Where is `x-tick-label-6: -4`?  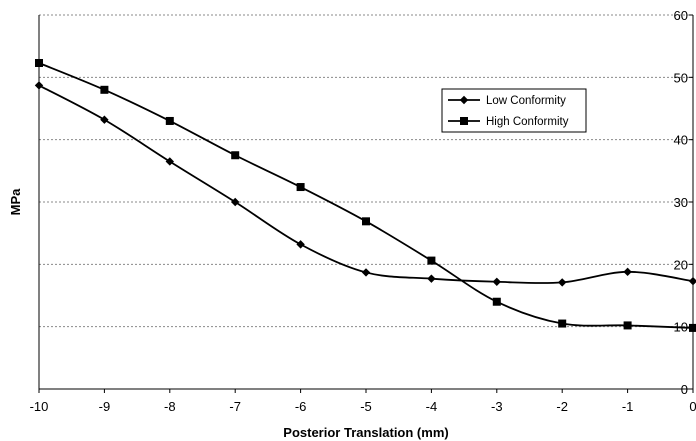
x-tick-label-6: -4 is located at coordinates (432, 406).